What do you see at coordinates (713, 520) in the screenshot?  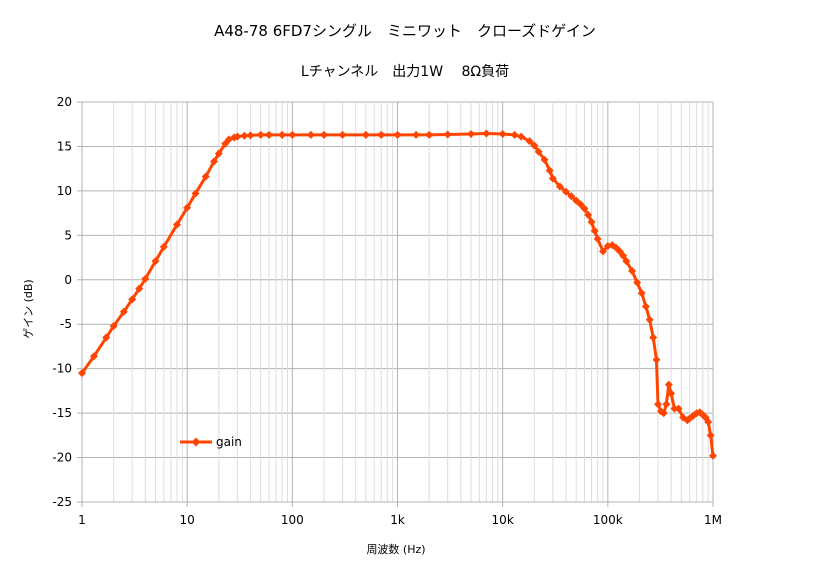 I see `x-tick-label: 1M` at bounding box center [713, 520].